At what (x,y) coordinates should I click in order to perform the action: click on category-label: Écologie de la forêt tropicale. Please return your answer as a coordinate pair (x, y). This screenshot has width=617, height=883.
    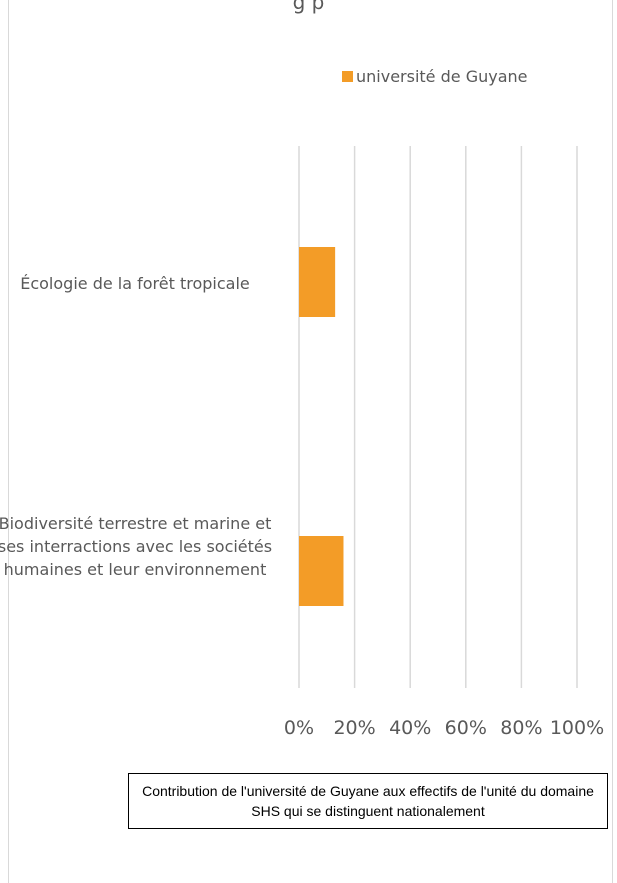
    Looking at the image, I should click on (135, 283).